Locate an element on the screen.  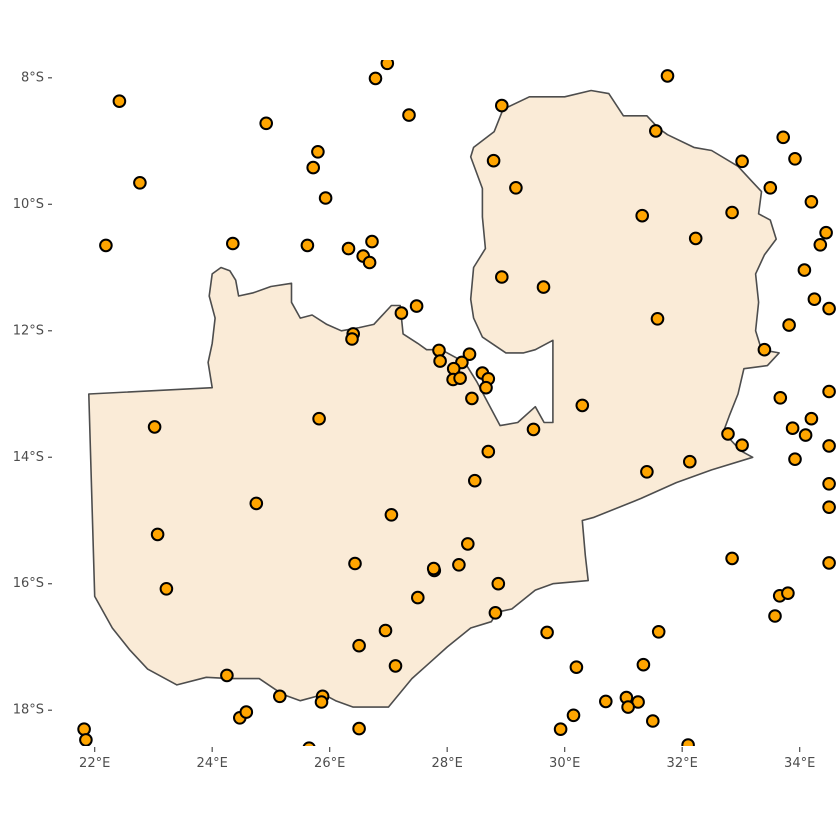
y-tick-label-3: 14°S is located at coordinates (28, 457).